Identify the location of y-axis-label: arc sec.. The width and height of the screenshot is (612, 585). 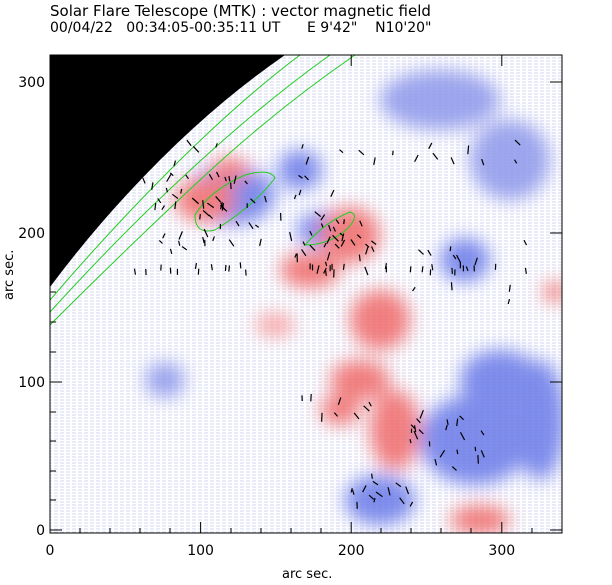
(9, 274).